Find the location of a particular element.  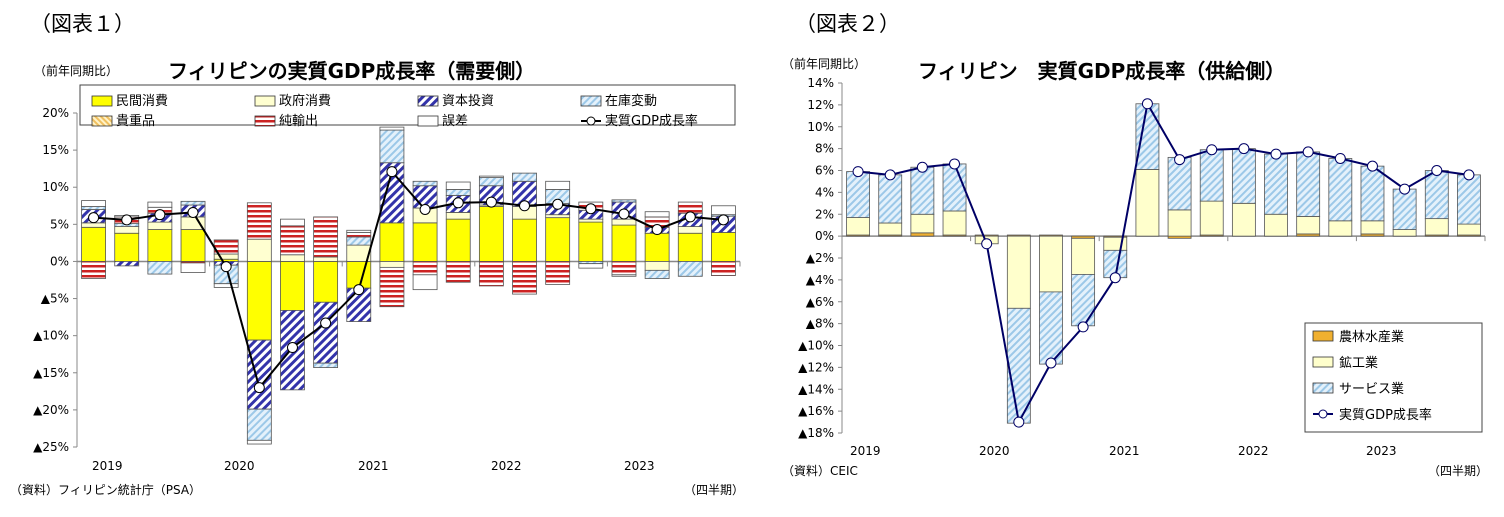

legend-label: 政府消費 is located at coordinates (305, 101).